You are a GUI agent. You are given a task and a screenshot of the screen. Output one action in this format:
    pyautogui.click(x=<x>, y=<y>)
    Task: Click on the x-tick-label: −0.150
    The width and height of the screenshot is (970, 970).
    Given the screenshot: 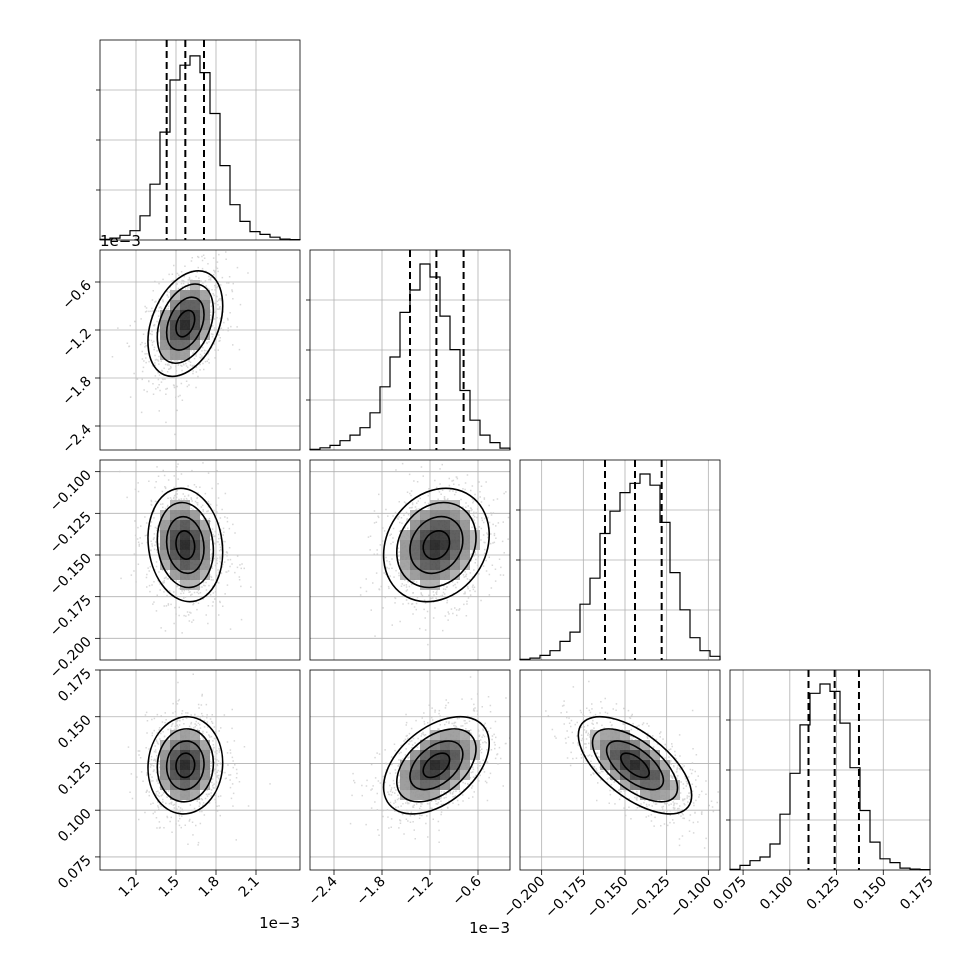 What is the action you would take?
    pyautogui.click(x=608, y=898)
    